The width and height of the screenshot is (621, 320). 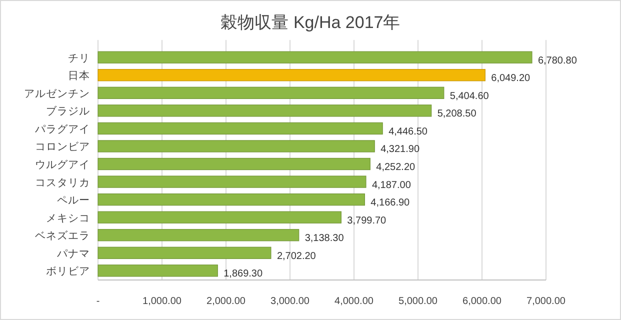 What do you see at coordinates (68, 218) in the screenshot?
I see `y-tick-label: メキシコ` at bounding box center [68, 218].